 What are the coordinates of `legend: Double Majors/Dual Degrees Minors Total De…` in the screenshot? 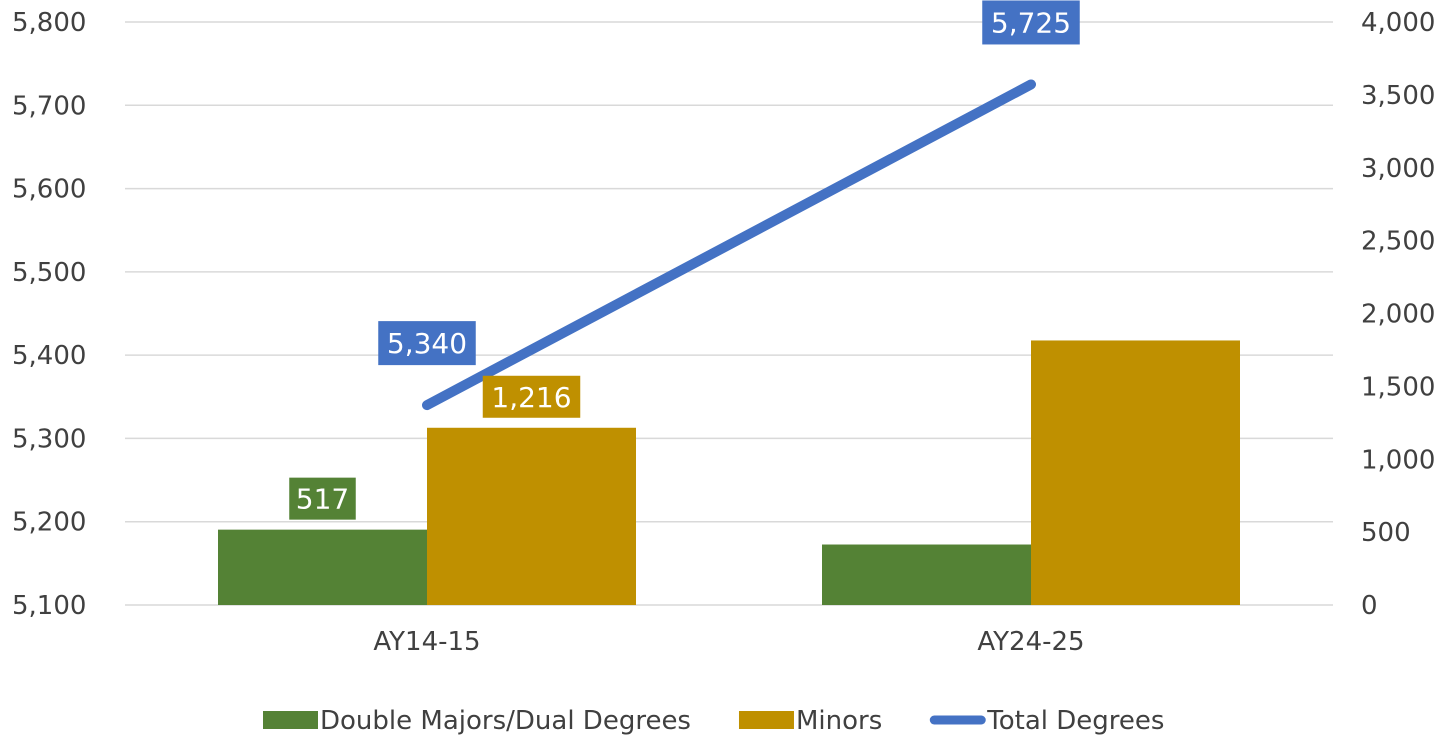 It's located at (713, 721).